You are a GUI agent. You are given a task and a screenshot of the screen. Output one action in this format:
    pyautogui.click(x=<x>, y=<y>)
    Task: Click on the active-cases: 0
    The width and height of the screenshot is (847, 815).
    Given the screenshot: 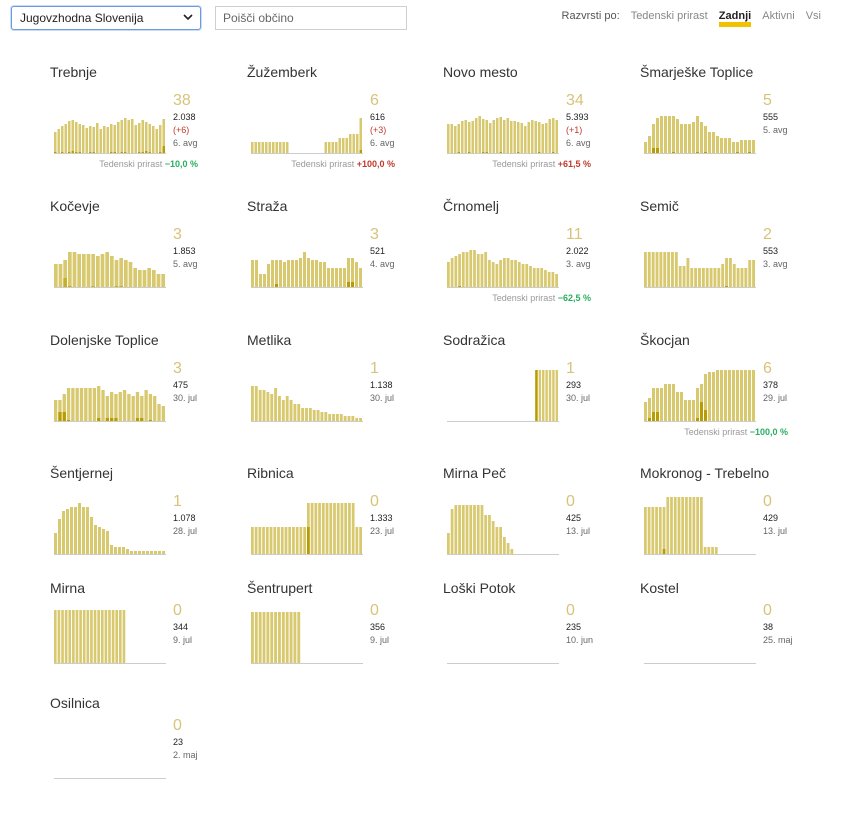 What is the action you would take?
    pyautogui.click(x=570, y=610)
    